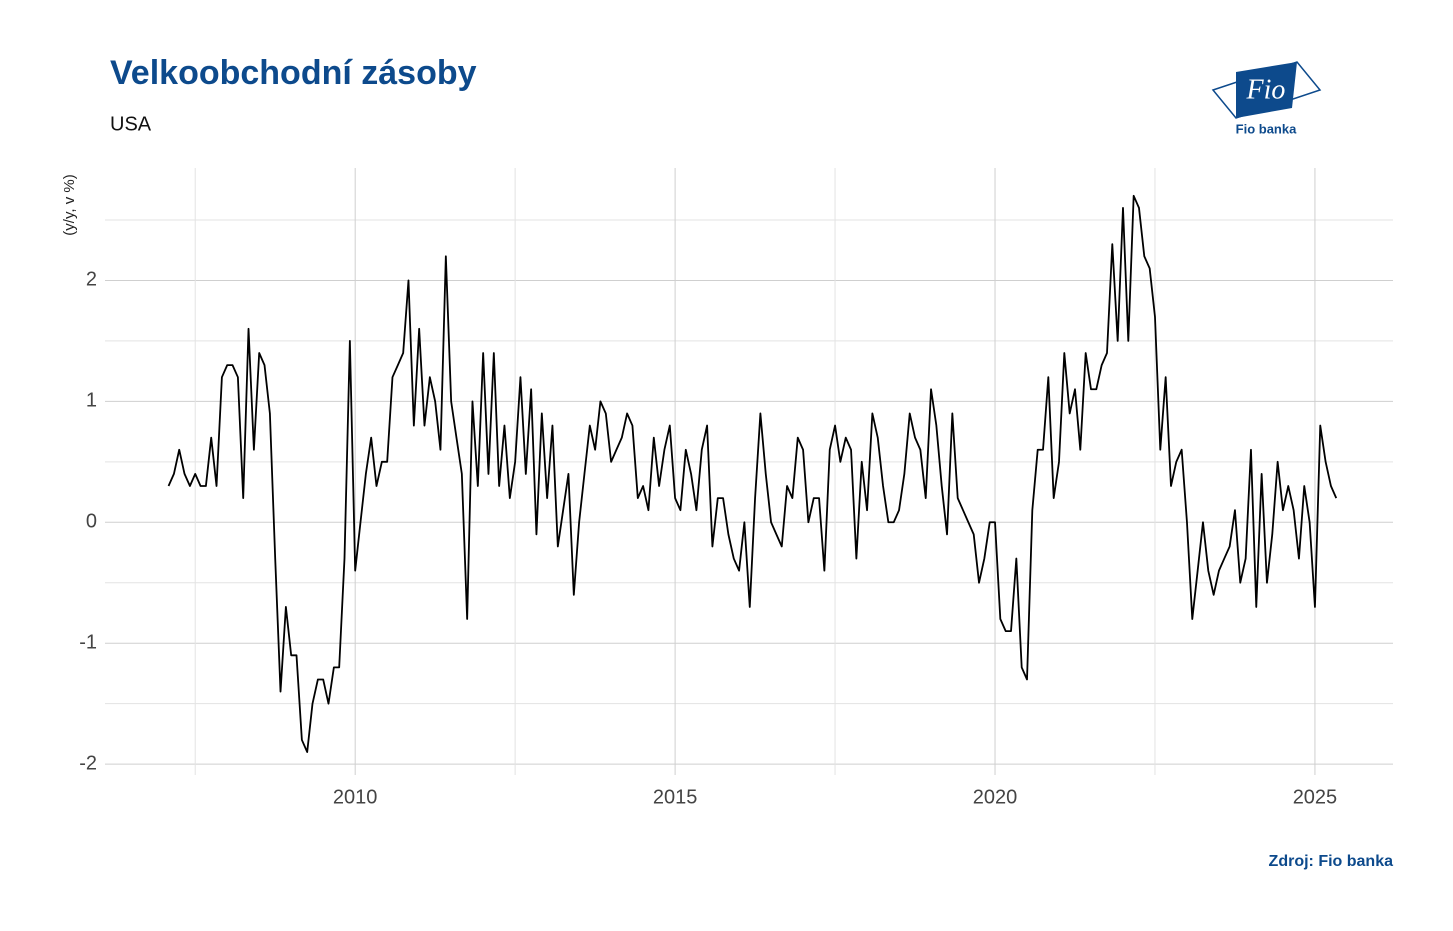  I want to click on chart-subtitle: USA, so click(131, 124).